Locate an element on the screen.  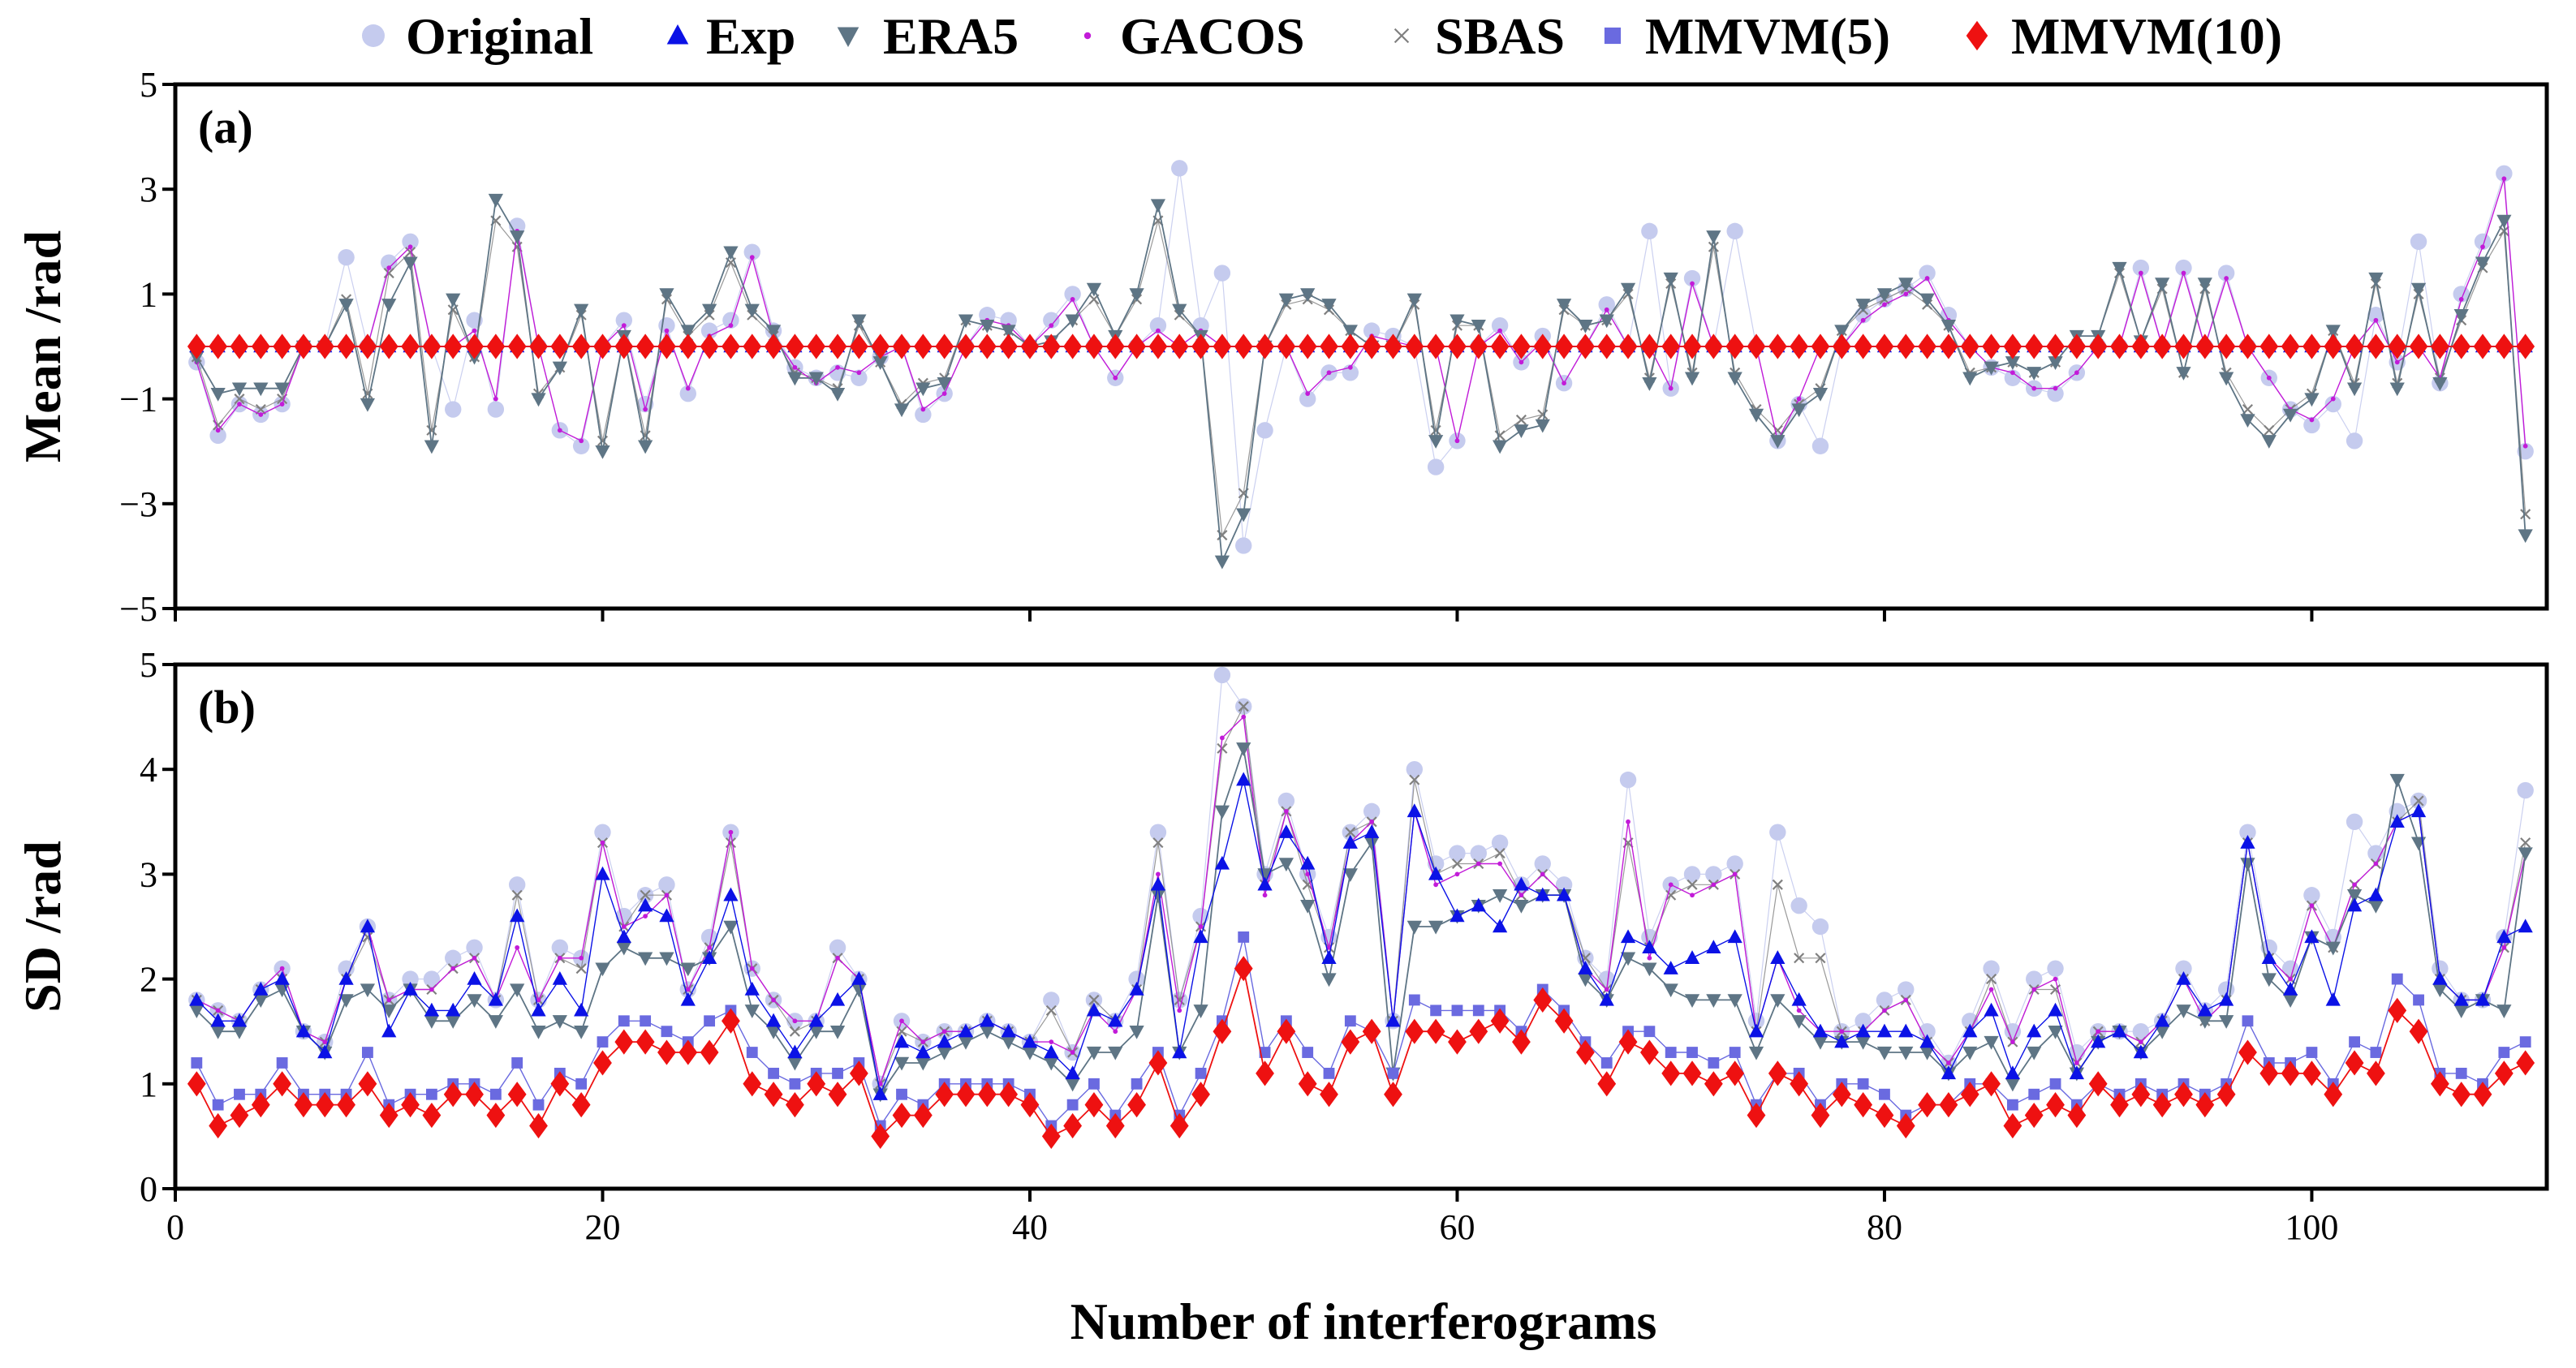
y-tick-label-a: −3 is located at coordinates (138, 504).